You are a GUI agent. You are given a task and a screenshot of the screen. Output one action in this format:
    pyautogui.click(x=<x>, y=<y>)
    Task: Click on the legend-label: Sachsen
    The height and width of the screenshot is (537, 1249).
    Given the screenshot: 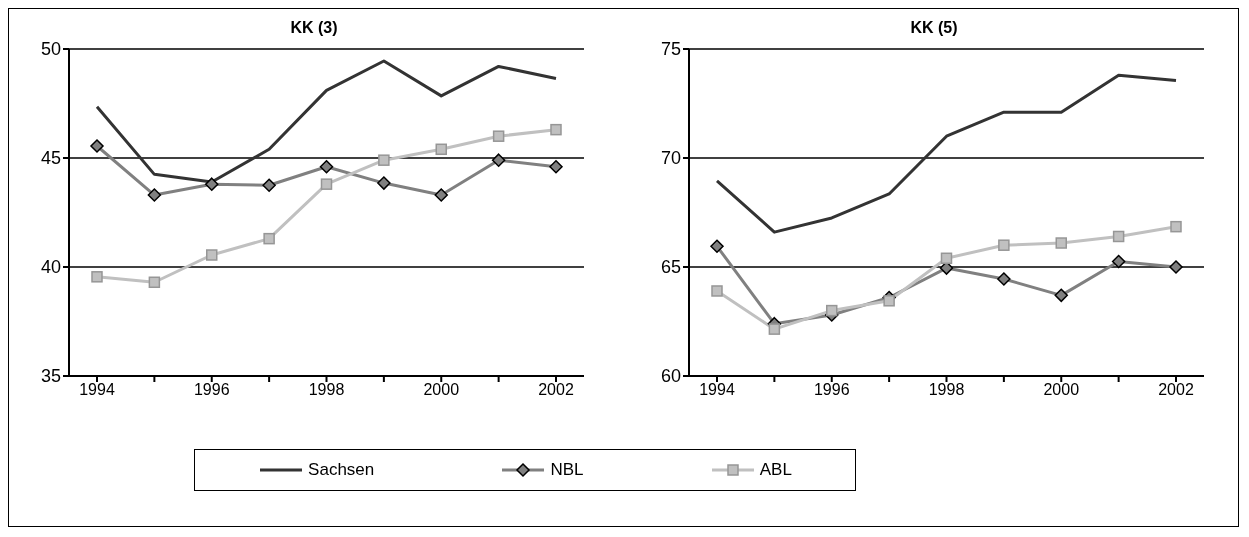 What is the action you would take?
    pyautogui.click(x=341, y=470)
    